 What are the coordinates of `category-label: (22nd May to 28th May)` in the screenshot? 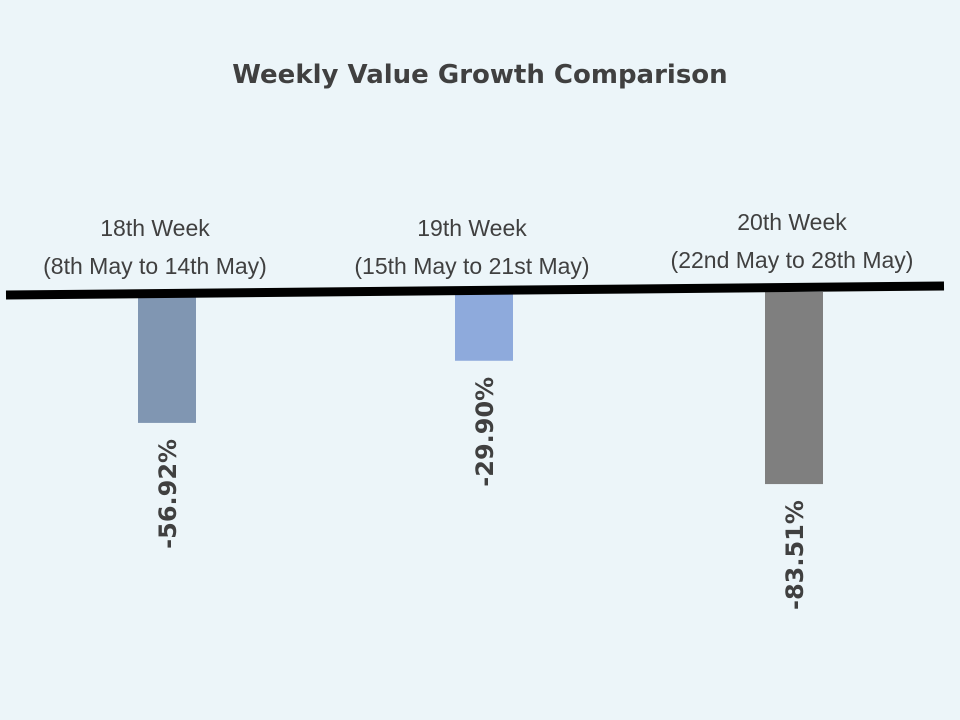 It's located at (792, 260).